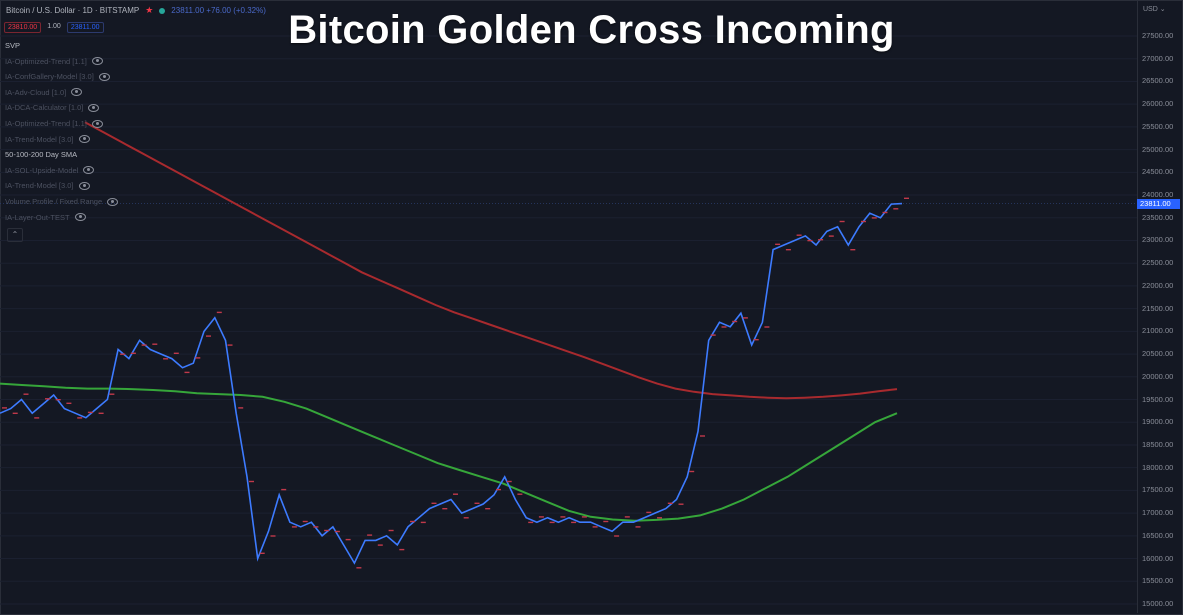  What do you see at coordinates (54, 201) in the screenshot?
I see `indicator-label: Volume Profile / Fixed Range` at bounding box center [54, 201].